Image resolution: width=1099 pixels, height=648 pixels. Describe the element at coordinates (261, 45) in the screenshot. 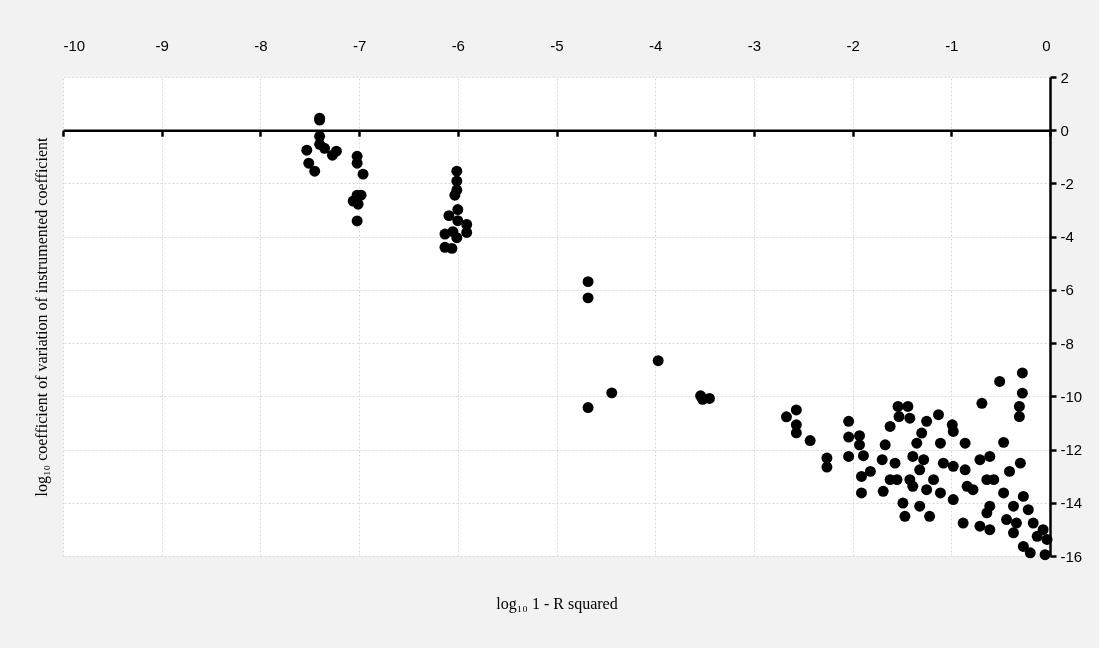

I see `x-tick-label: -8` at that location.